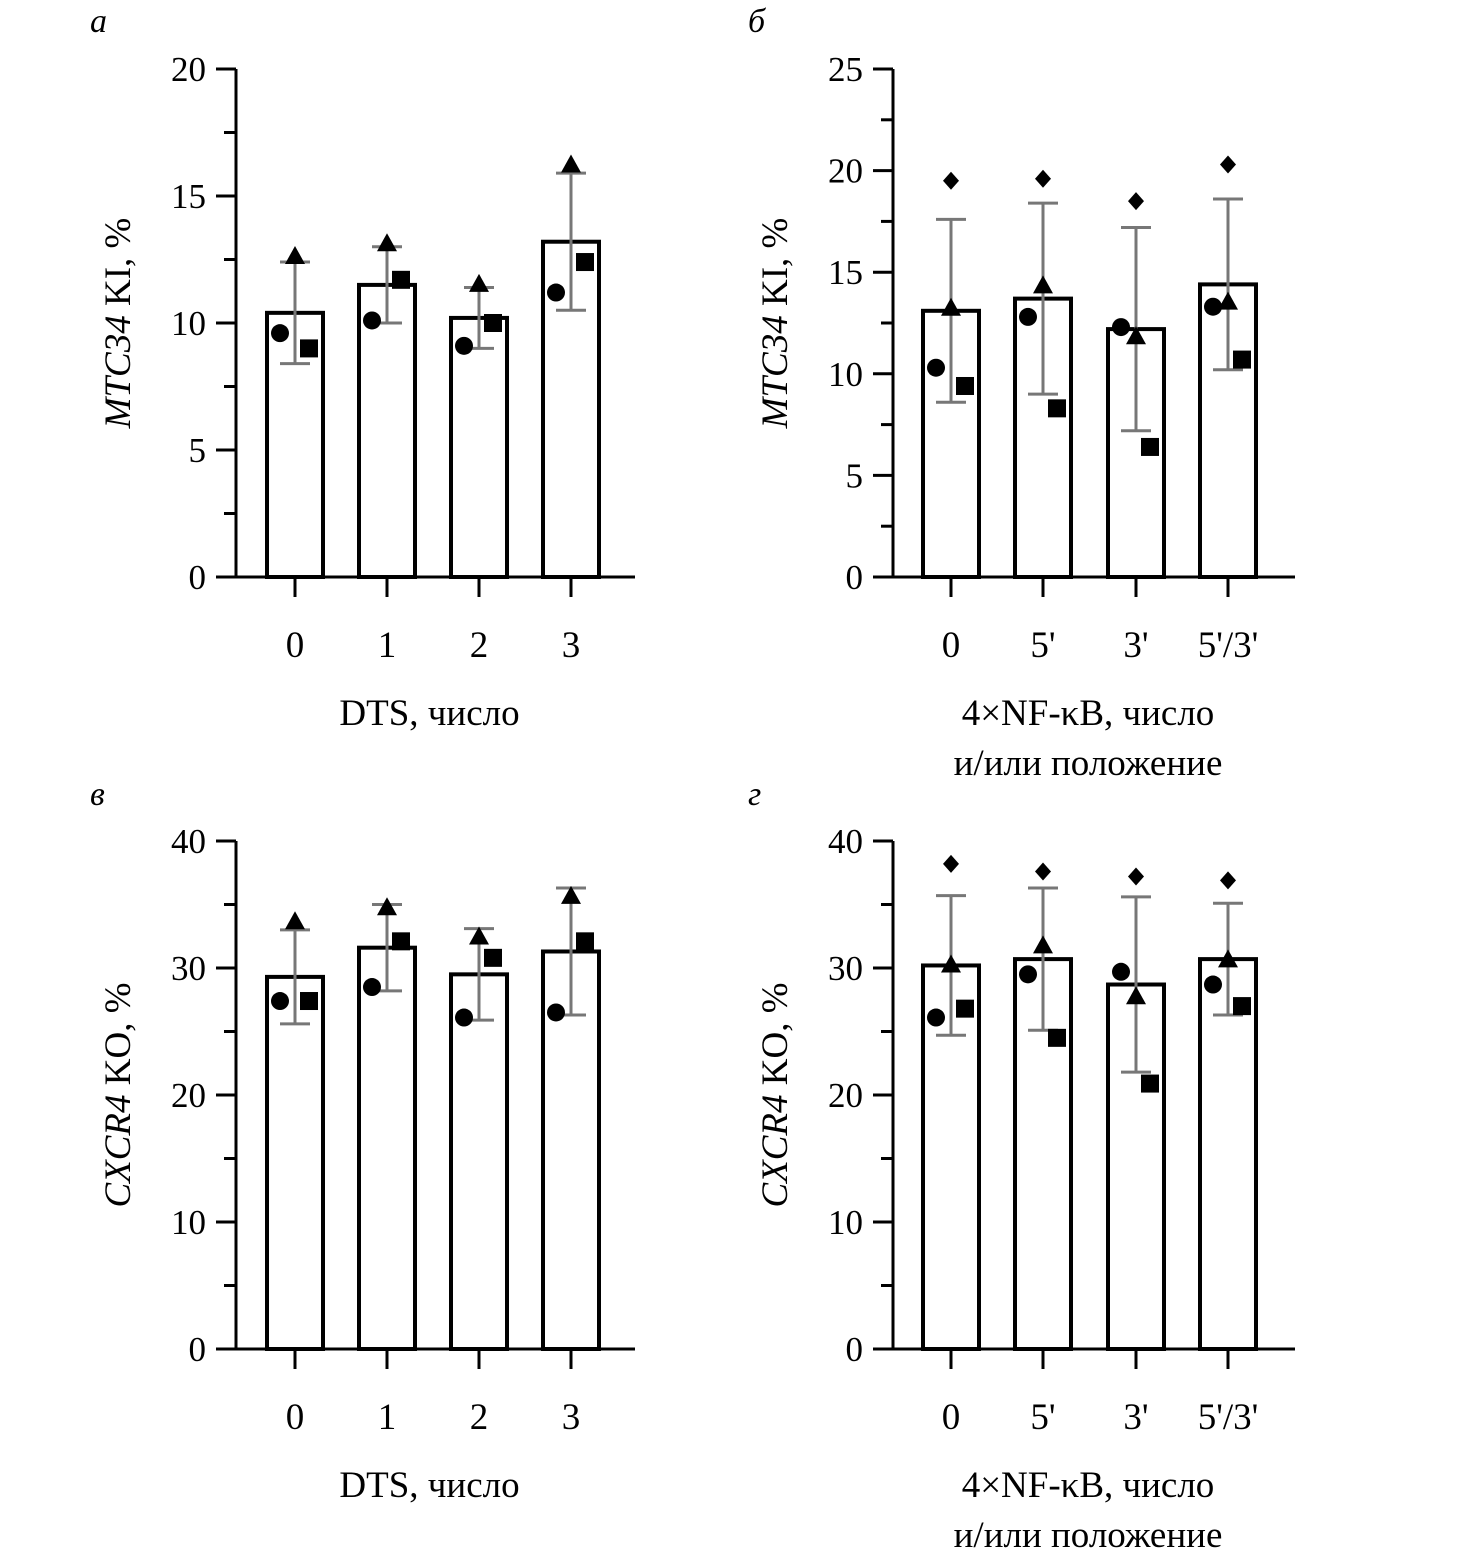  What do you see at coordinates (754, 794) in the screenshot?
I see `panel-letter: г` at bounding box center [754, 794].